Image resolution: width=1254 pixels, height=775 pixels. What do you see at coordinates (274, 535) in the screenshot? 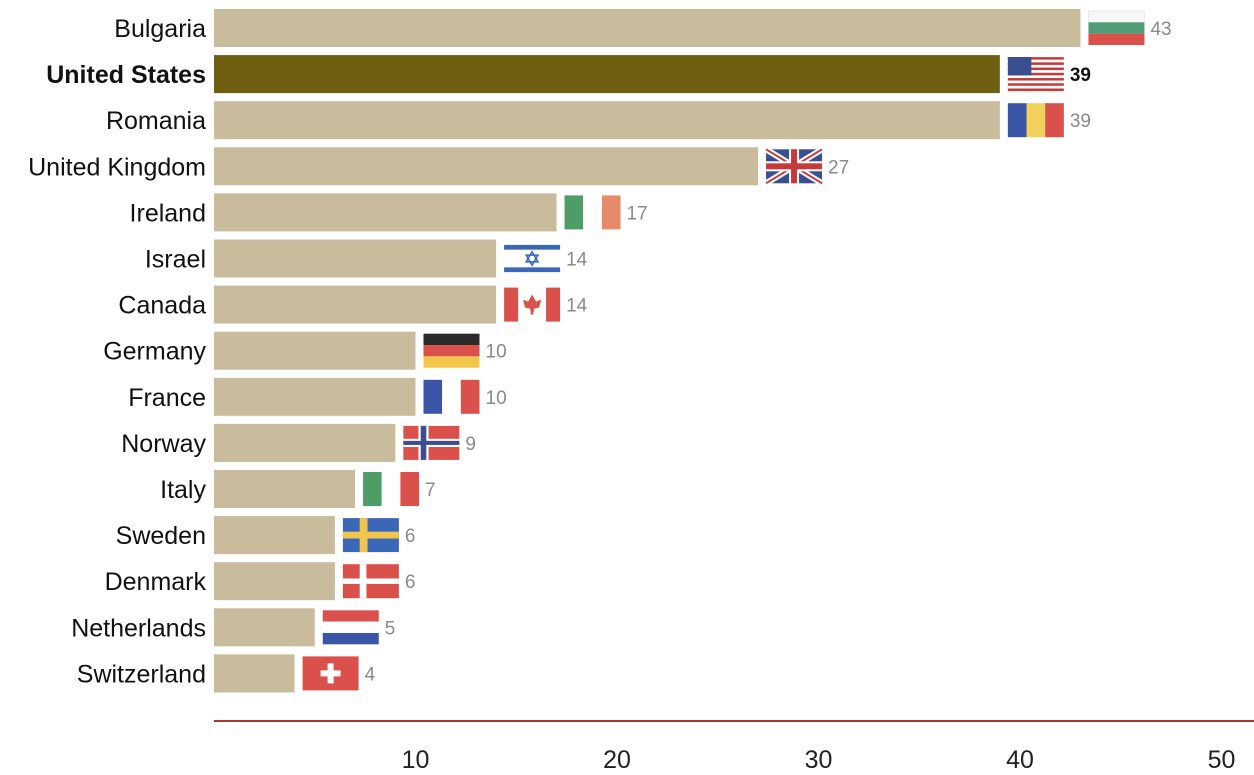
I see `bar-sweden` at bounding box center [274, 535].